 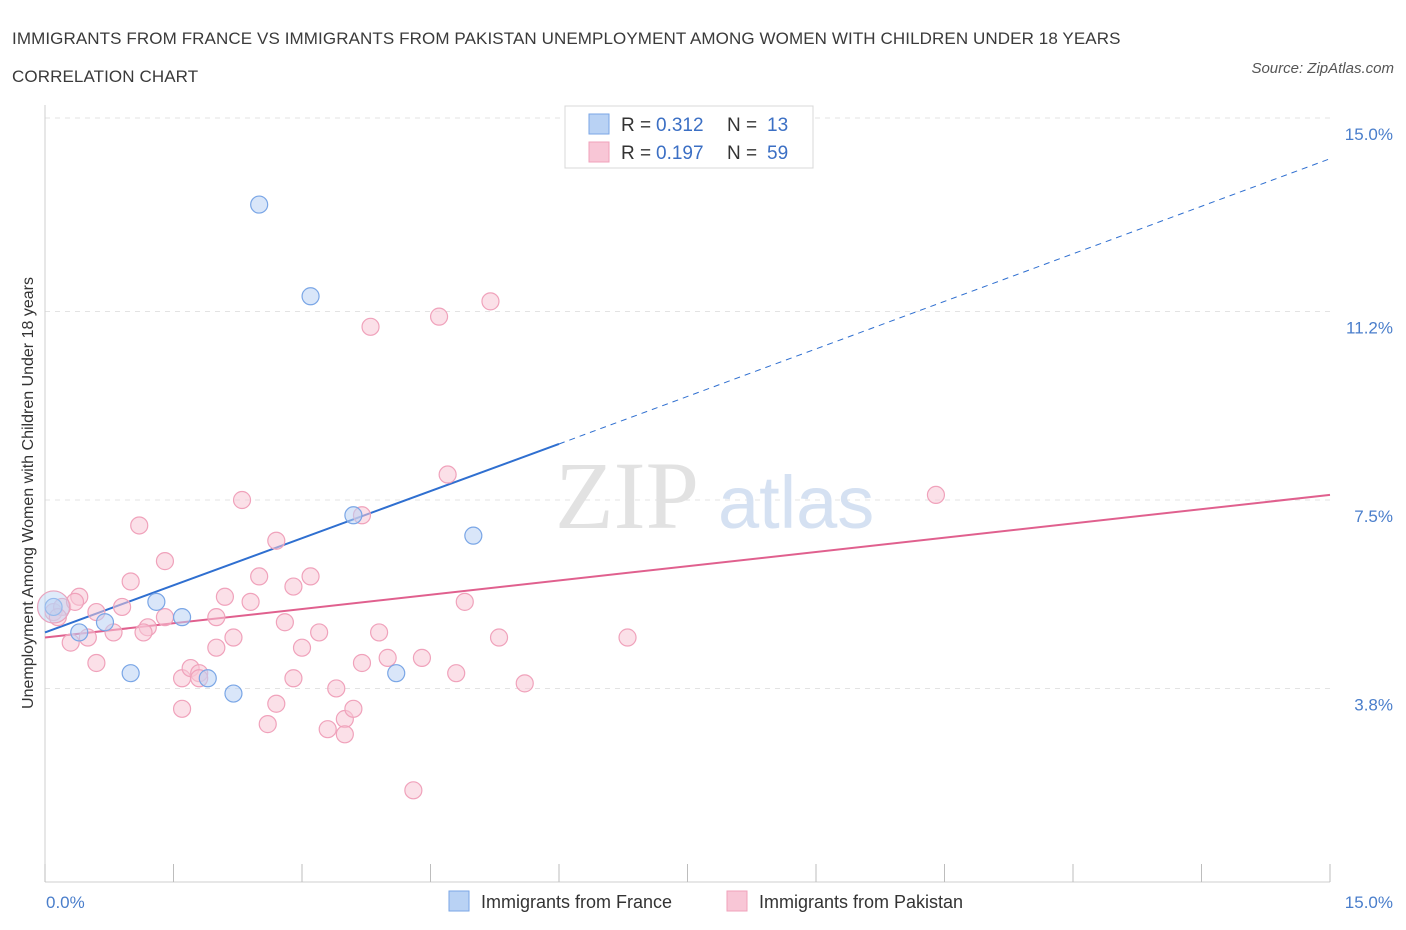 I want to click on y-tick-label-1: 7.5%, so click(x=1373, y=516).